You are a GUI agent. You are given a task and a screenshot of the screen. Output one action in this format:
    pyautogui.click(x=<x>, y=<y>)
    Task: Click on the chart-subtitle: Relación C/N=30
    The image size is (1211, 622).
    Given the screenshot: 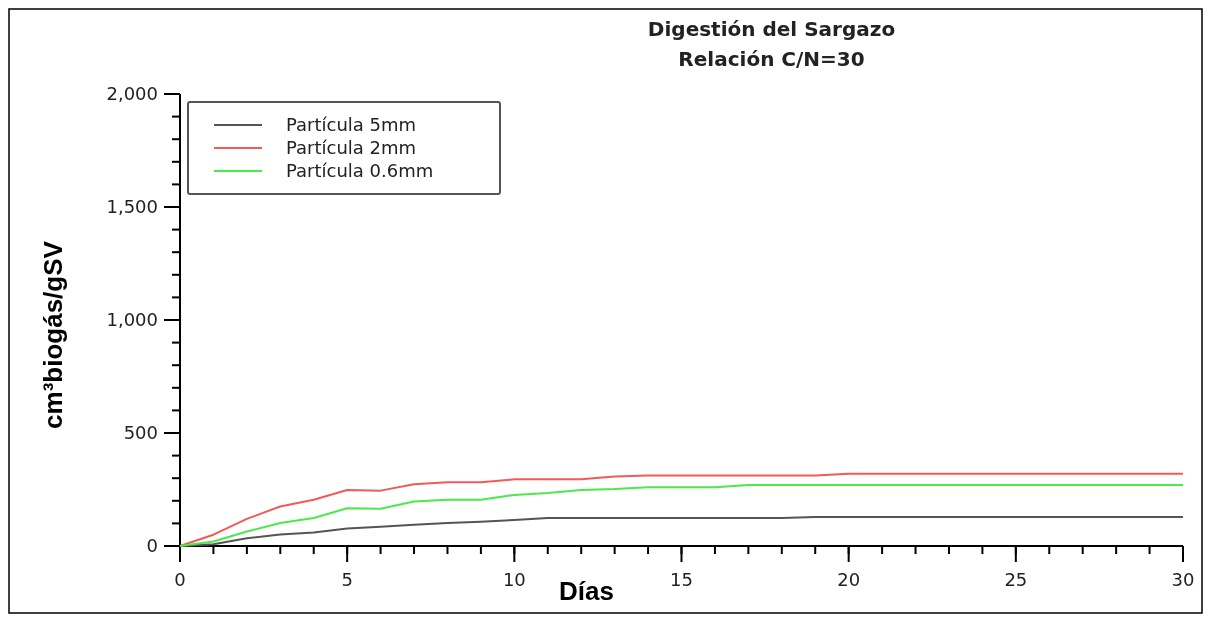 What is the action you would take?
    pyautogui.click(x=771, y=59)
    